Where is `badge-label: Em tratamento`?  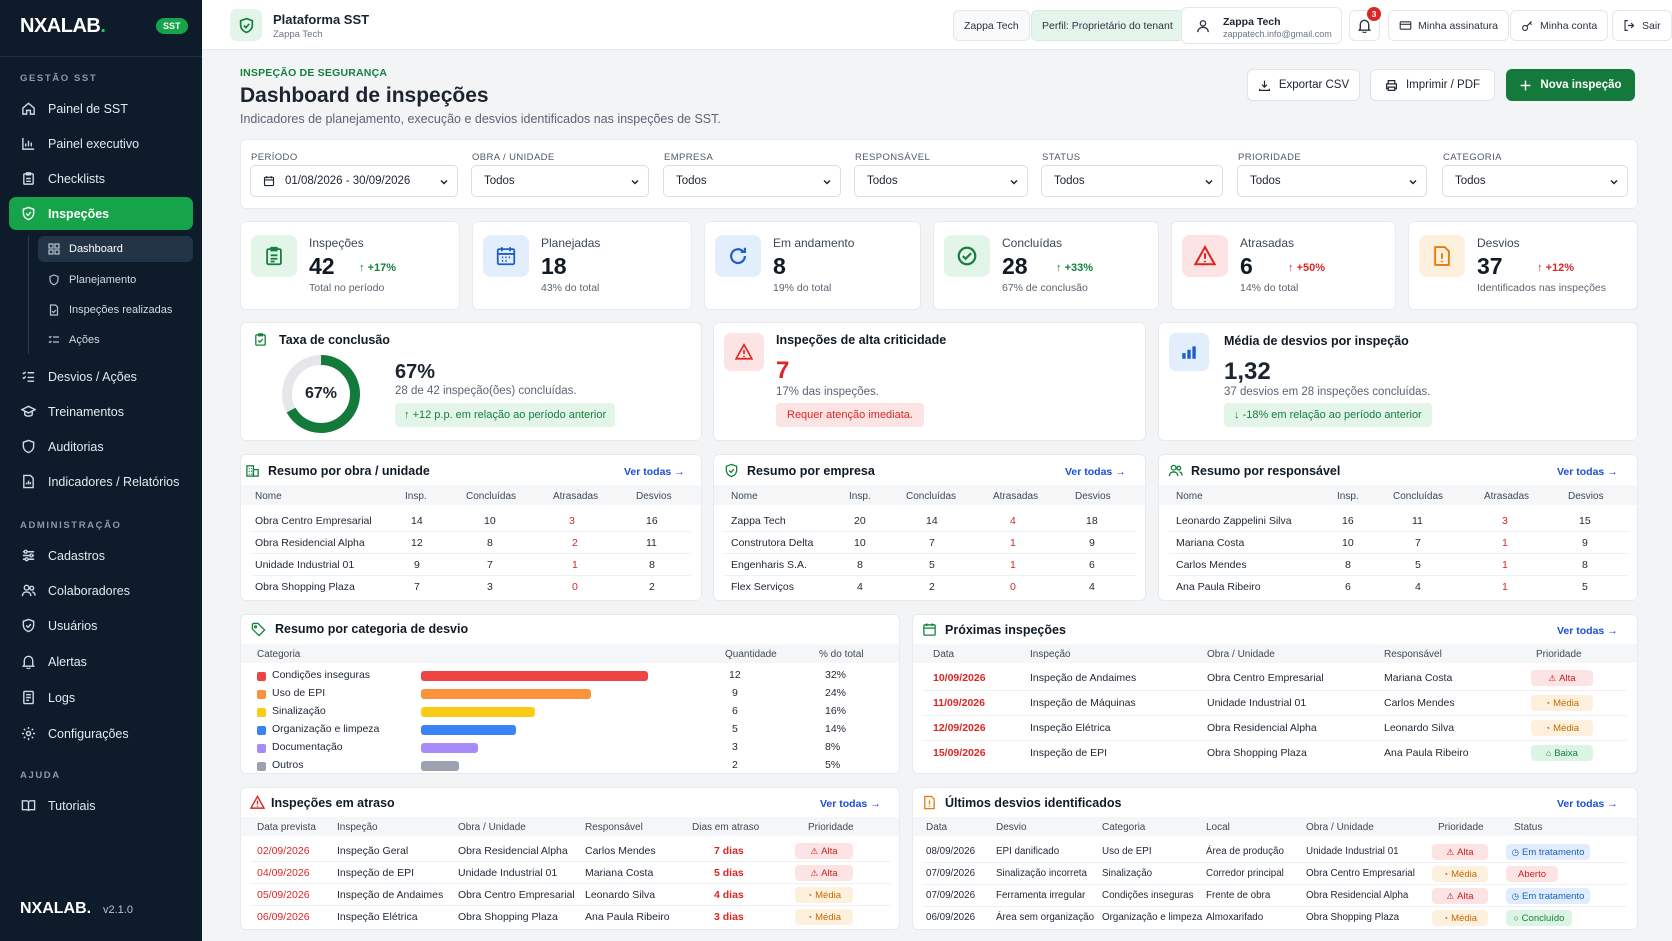
badge-label: Em tratamento is located at coordinates (1553, 896).